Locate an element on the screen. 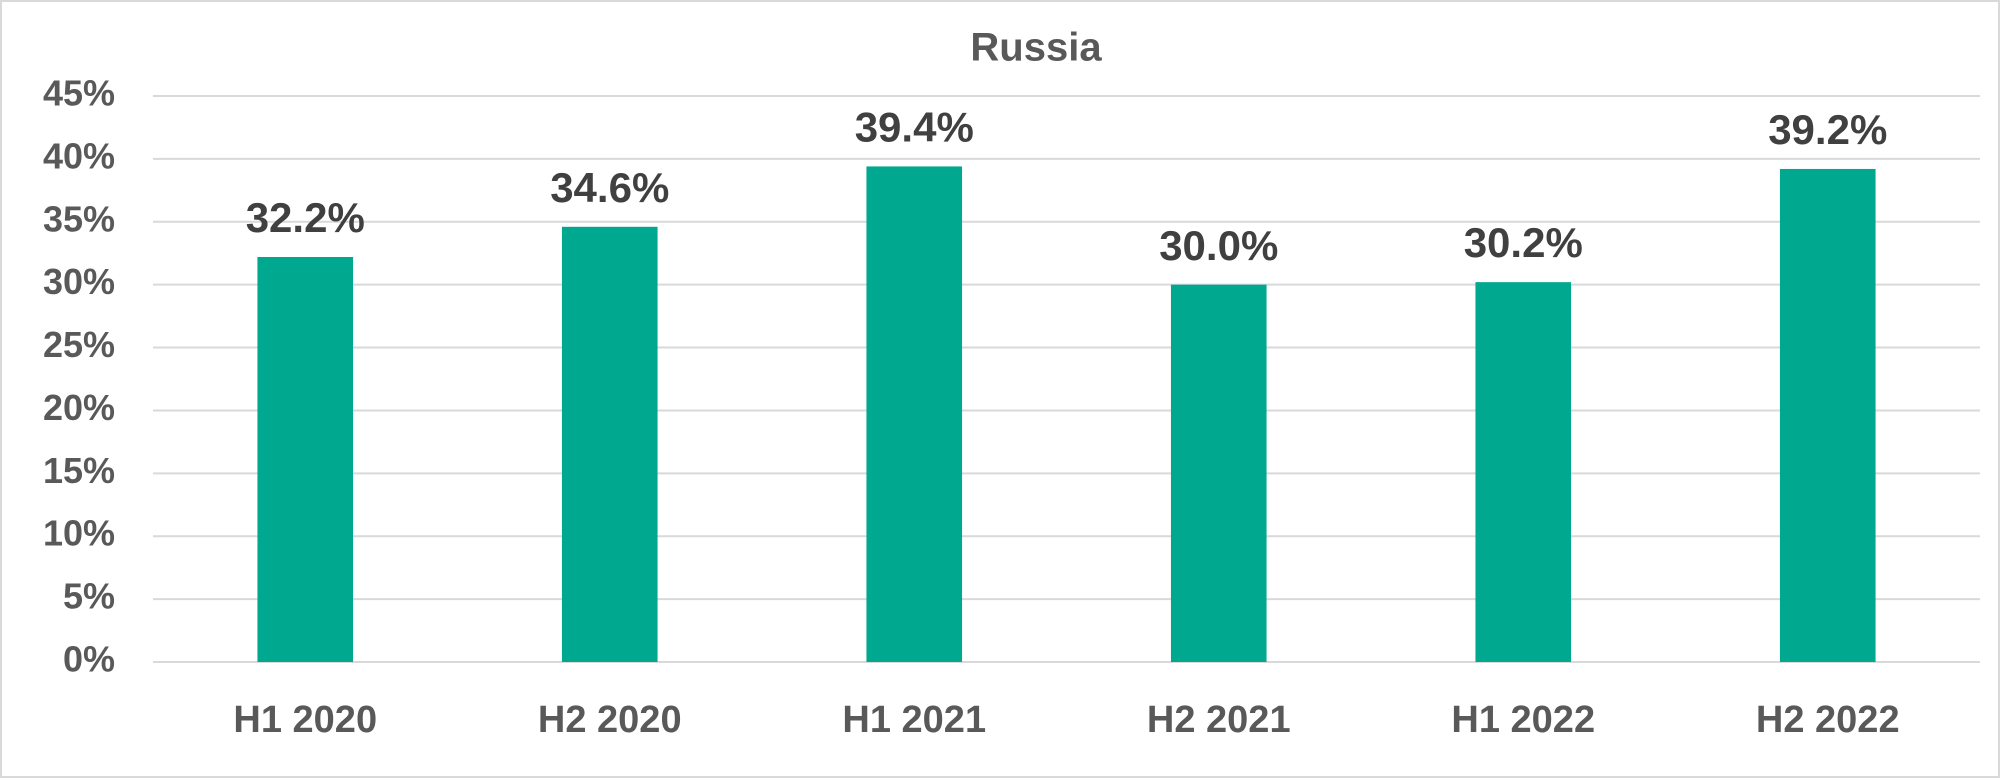 Image resolution: width=2000 pixels, height=778 pixels. data-label: 32.2% is located at coordinates (305, 217).